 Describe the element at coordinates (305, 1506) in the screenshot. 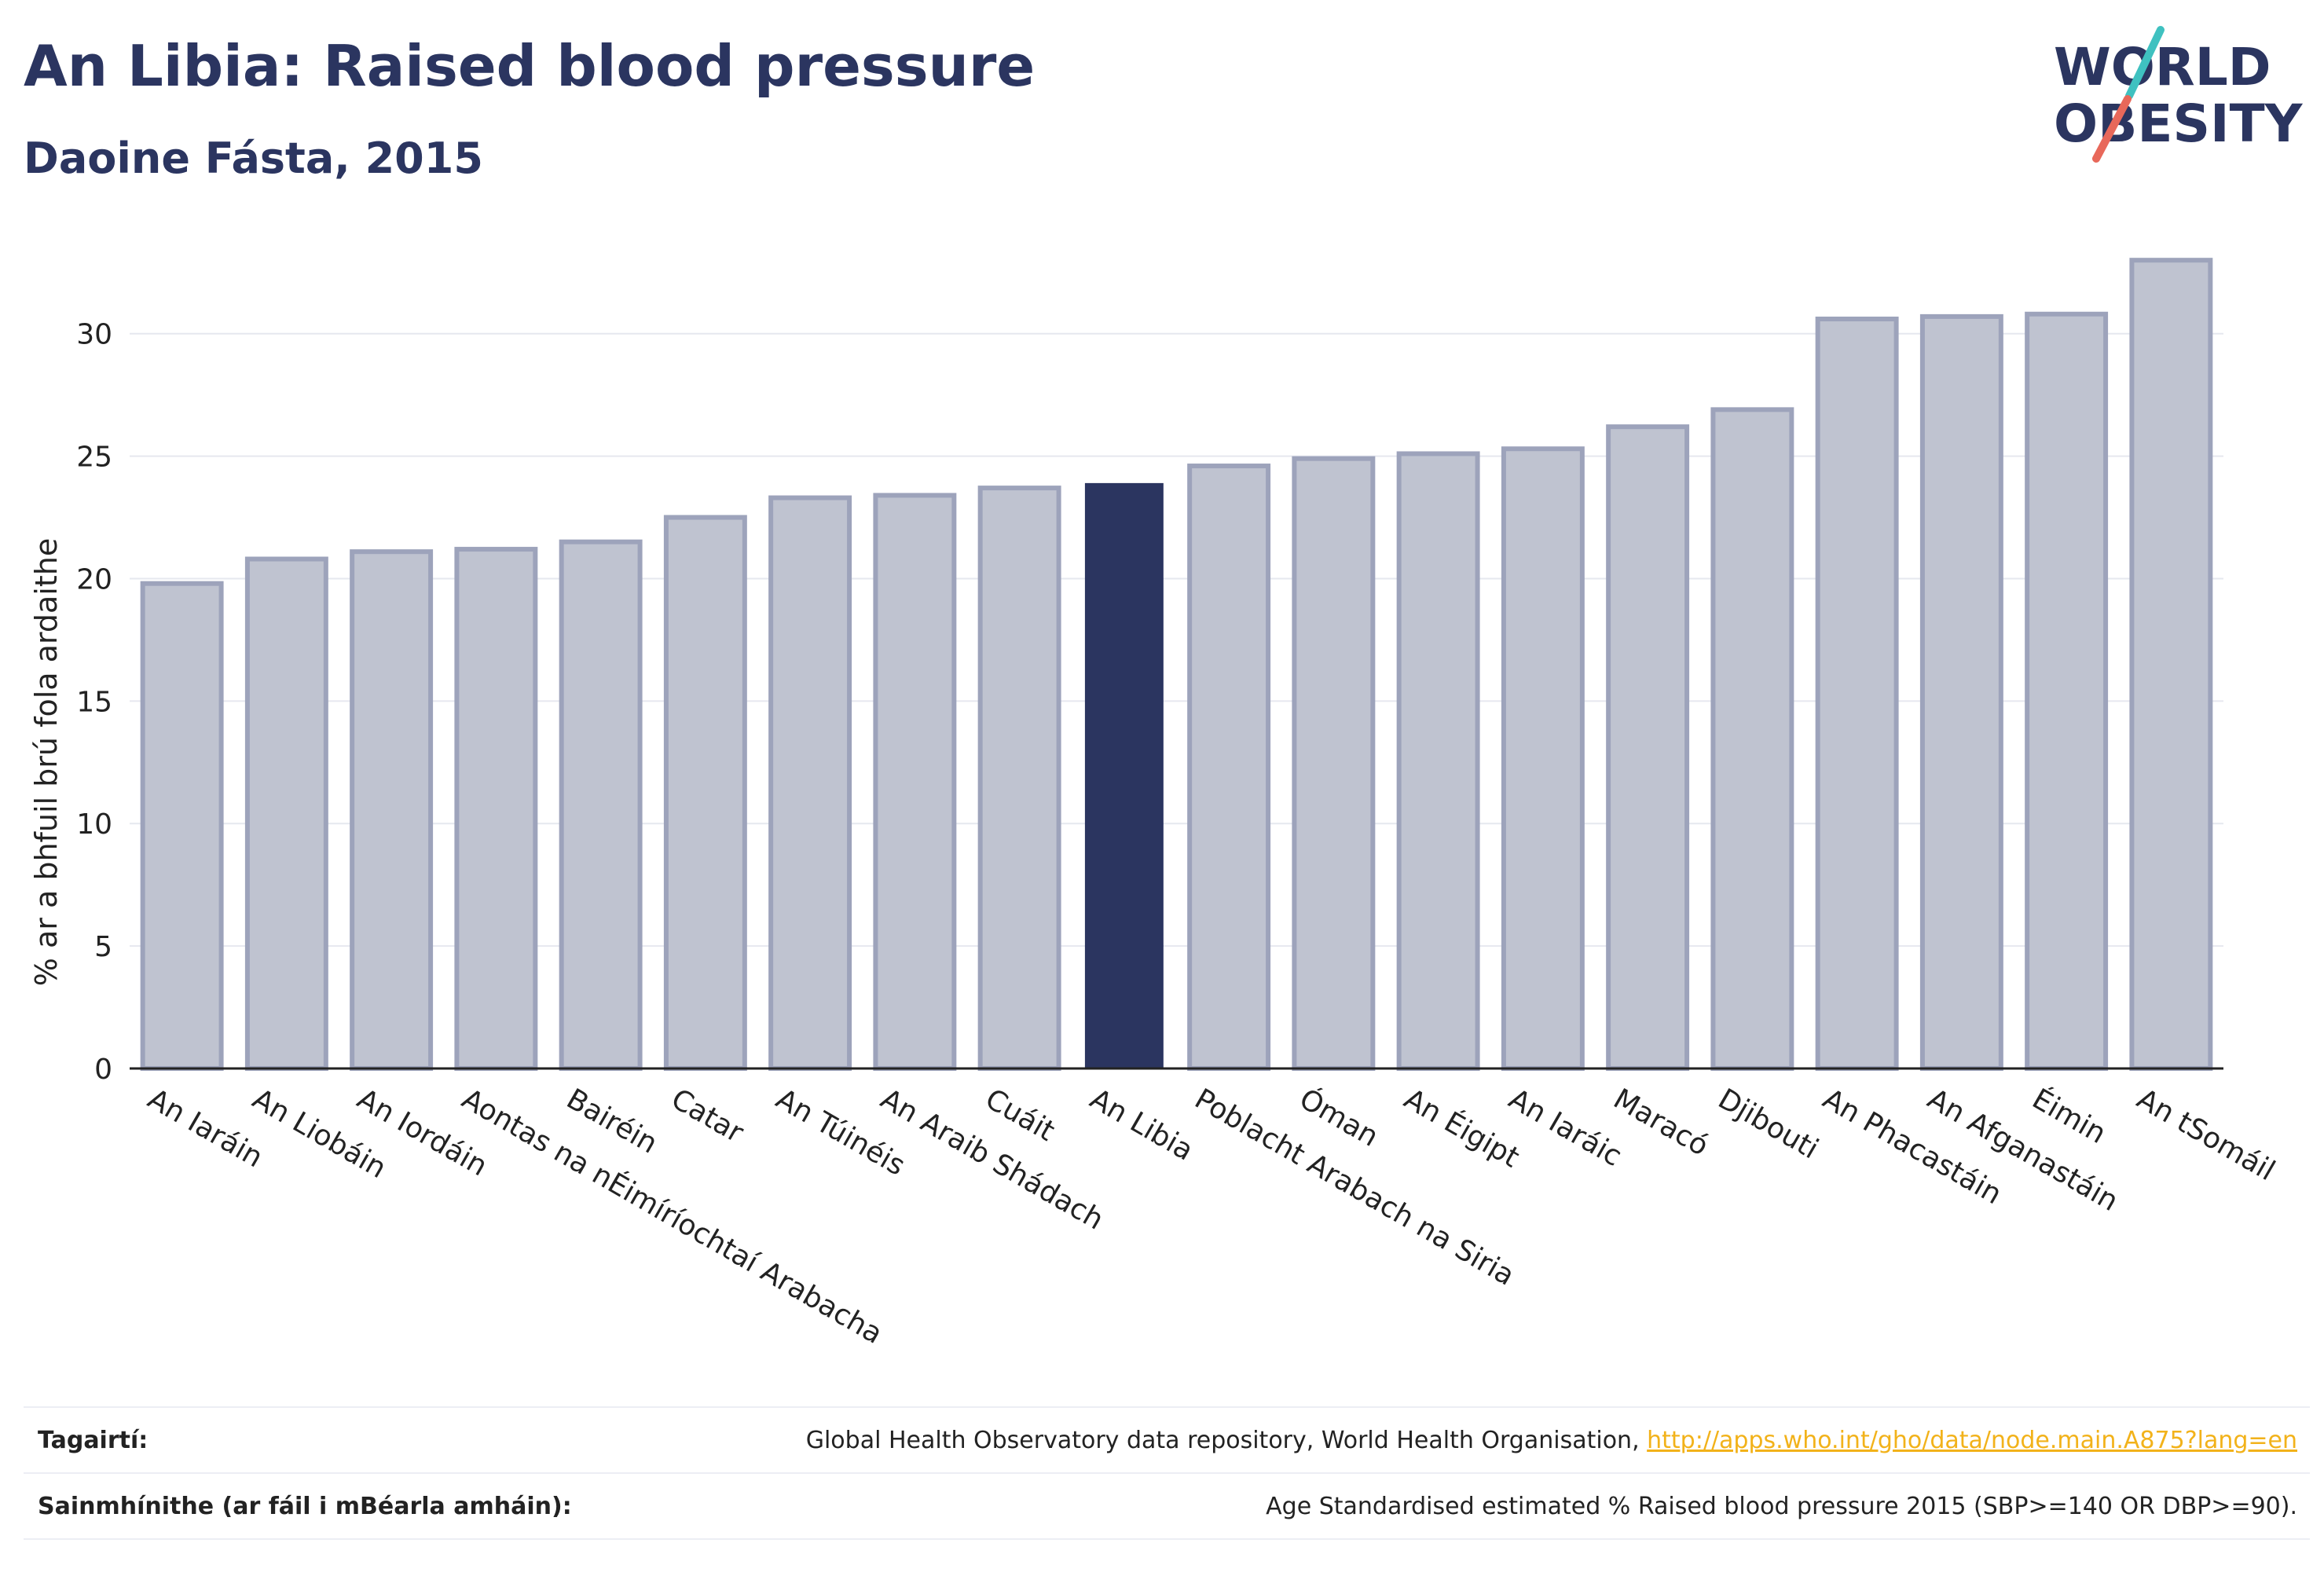

I see `definitions-label: Sainmhínithe (ar fáil i mBéarla amháin):` at that location.